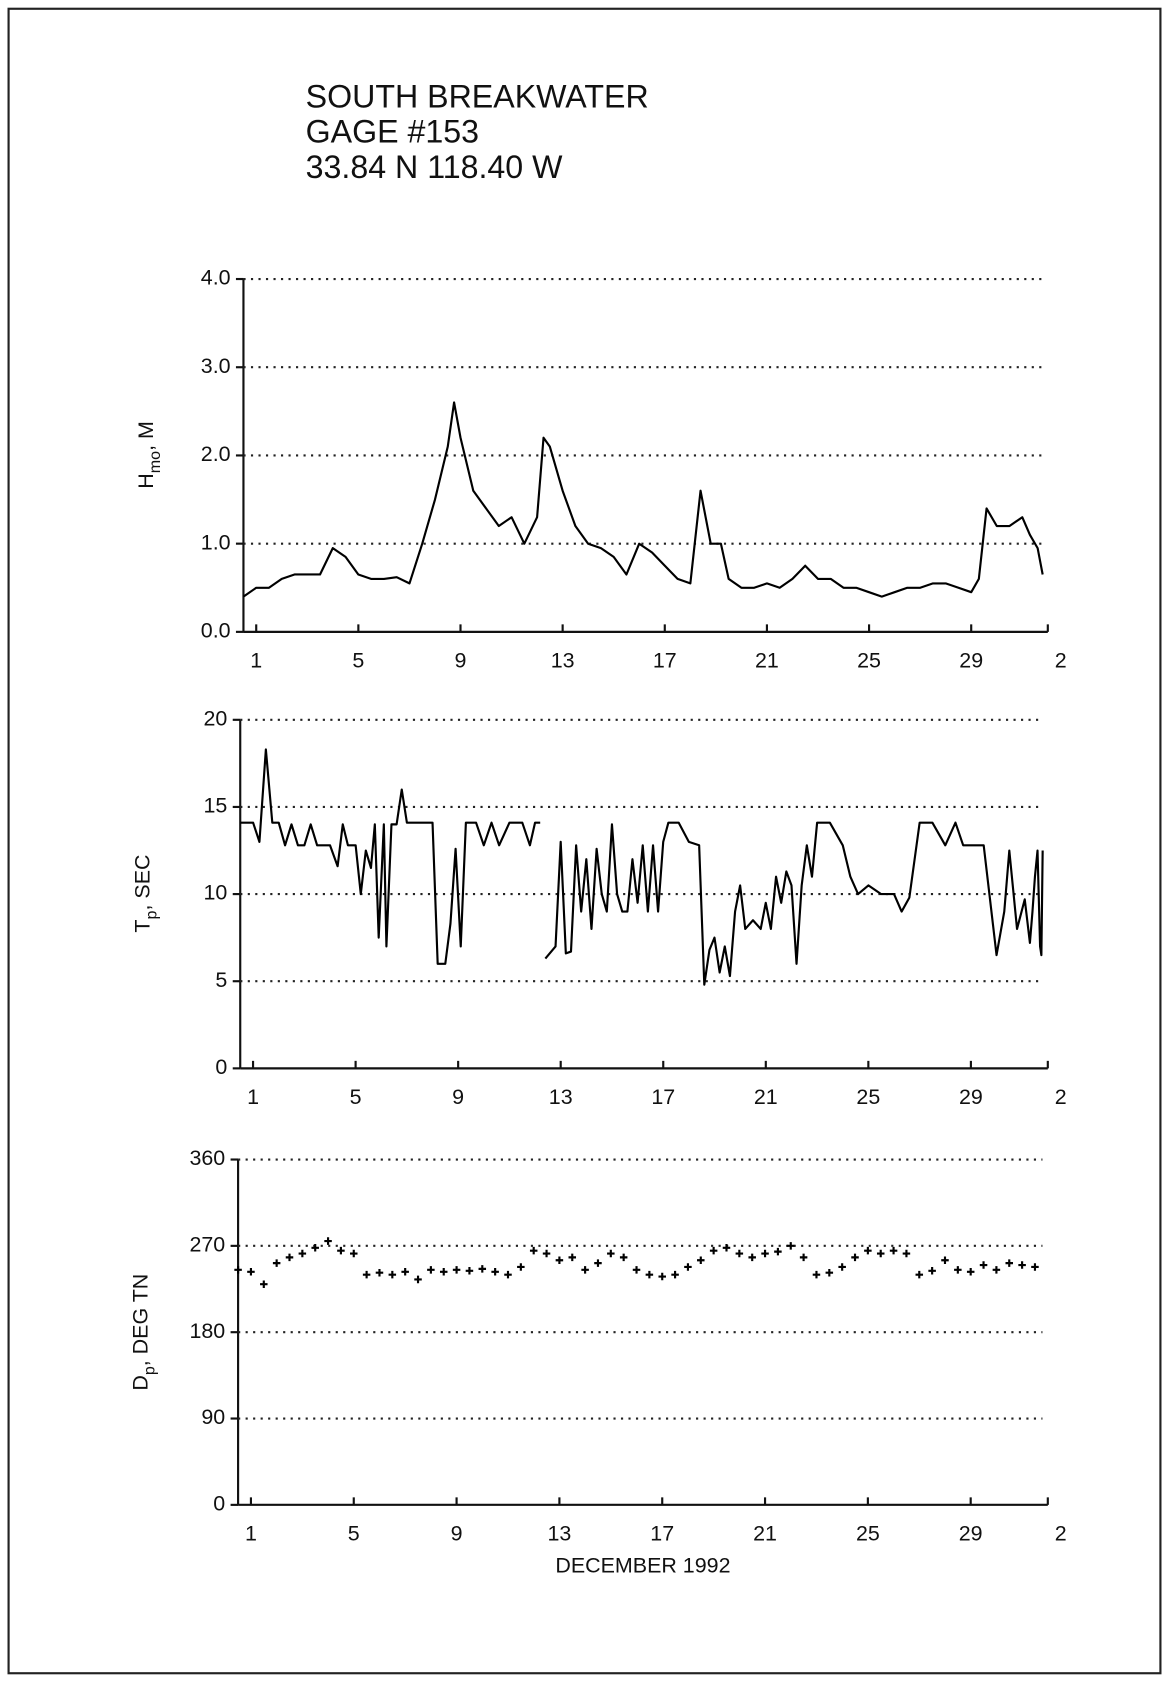  Describe the element at coordinates (216, 542) in the screenshot. I see `y-tick-label: 1.0` at that location.